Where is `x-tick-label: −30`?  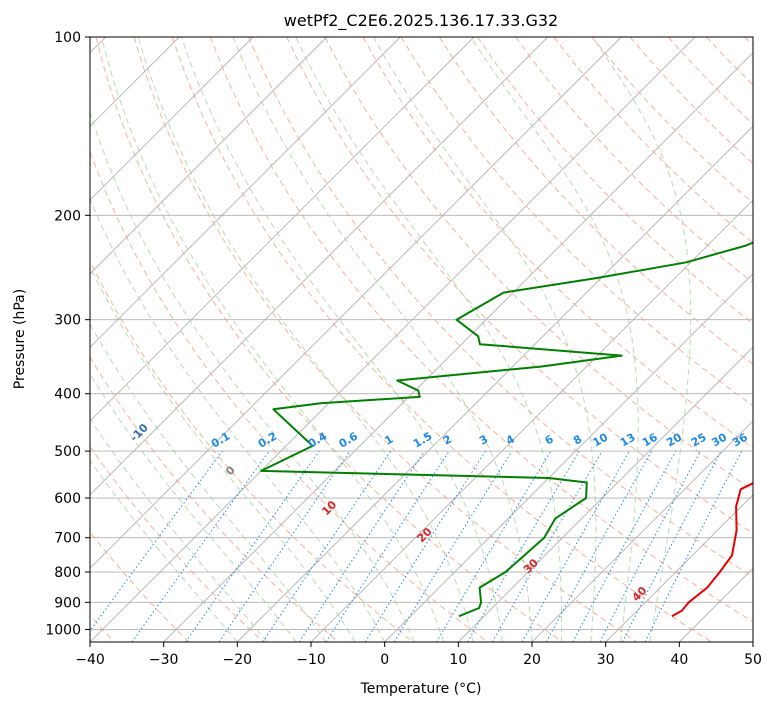
x-tick-label: −30 is located at coordinates (164, 660).